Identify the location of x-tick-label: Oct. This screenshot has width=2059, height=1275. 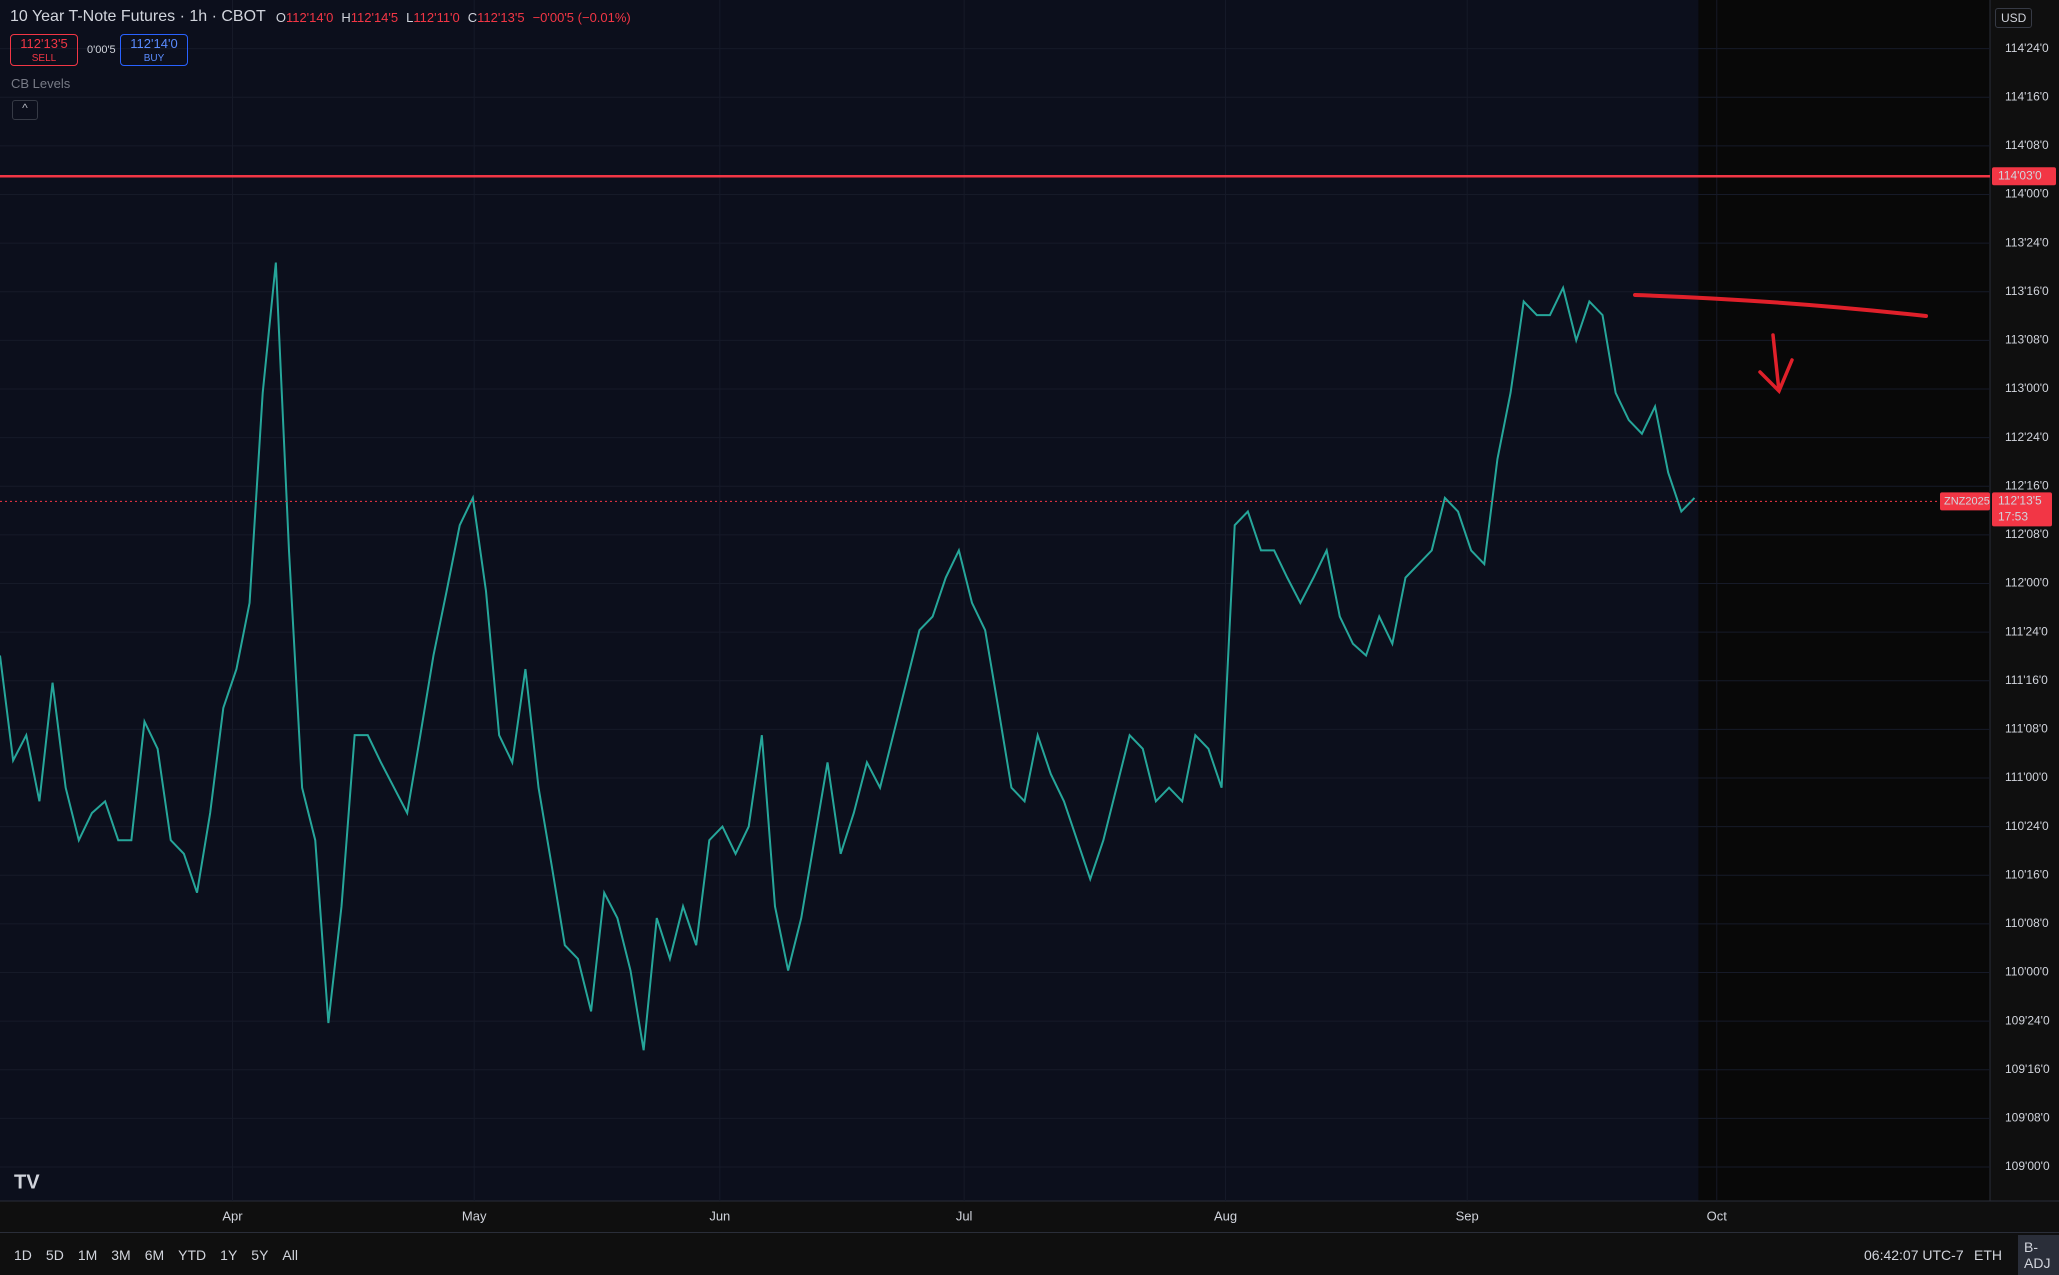
(1717, 1215).